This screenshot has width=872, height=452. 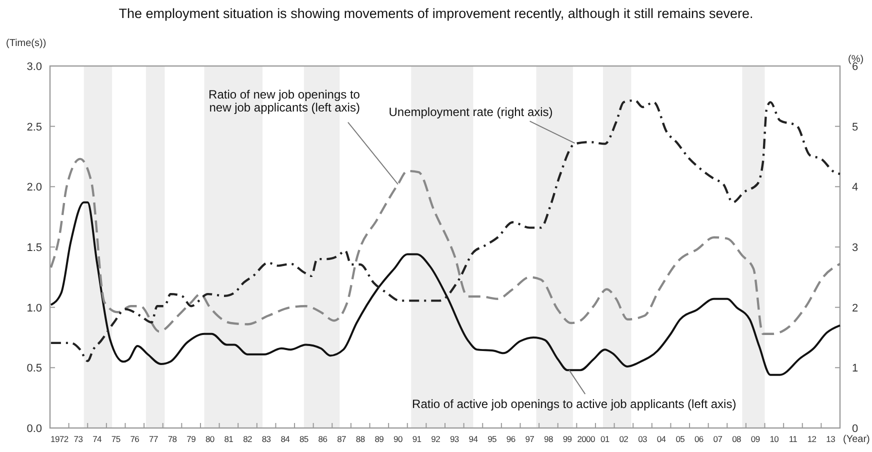 What do you see at coordinates (304, 439) in the screenshot?
I see `x-tick-label: 85` at bounding box center [304, 439].